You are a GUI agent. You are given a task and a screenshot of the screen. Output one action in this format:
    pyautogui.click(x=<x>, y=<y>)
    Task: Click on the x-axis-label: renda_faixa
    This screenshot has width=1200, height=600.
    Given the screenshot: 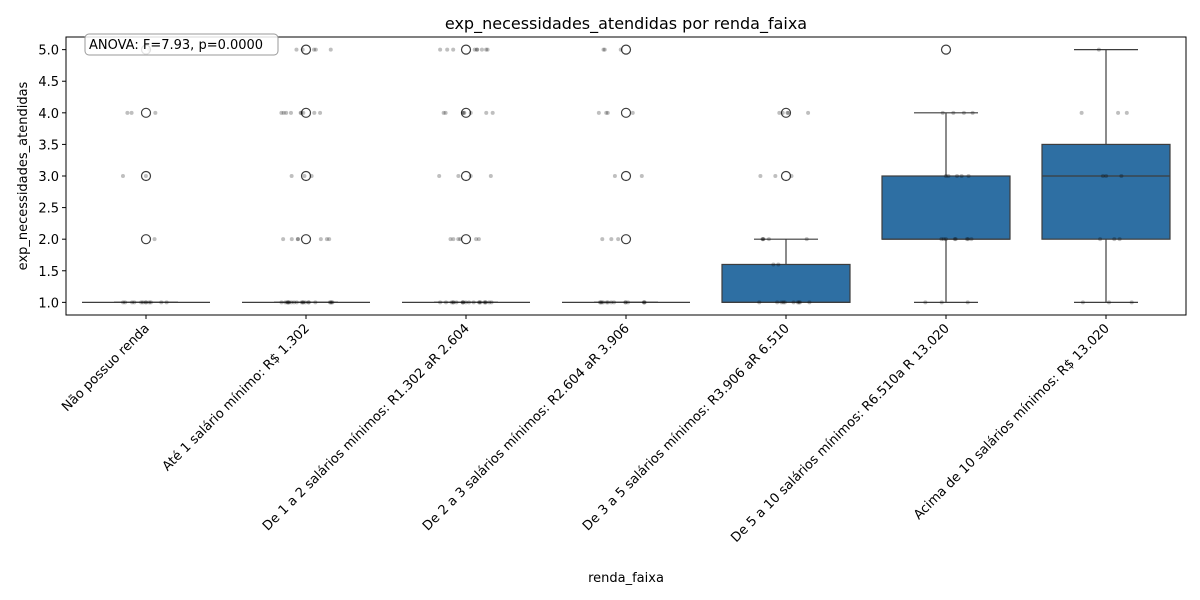 What is the action you would take?
    pyautogui.click(x=626, y=578)
    